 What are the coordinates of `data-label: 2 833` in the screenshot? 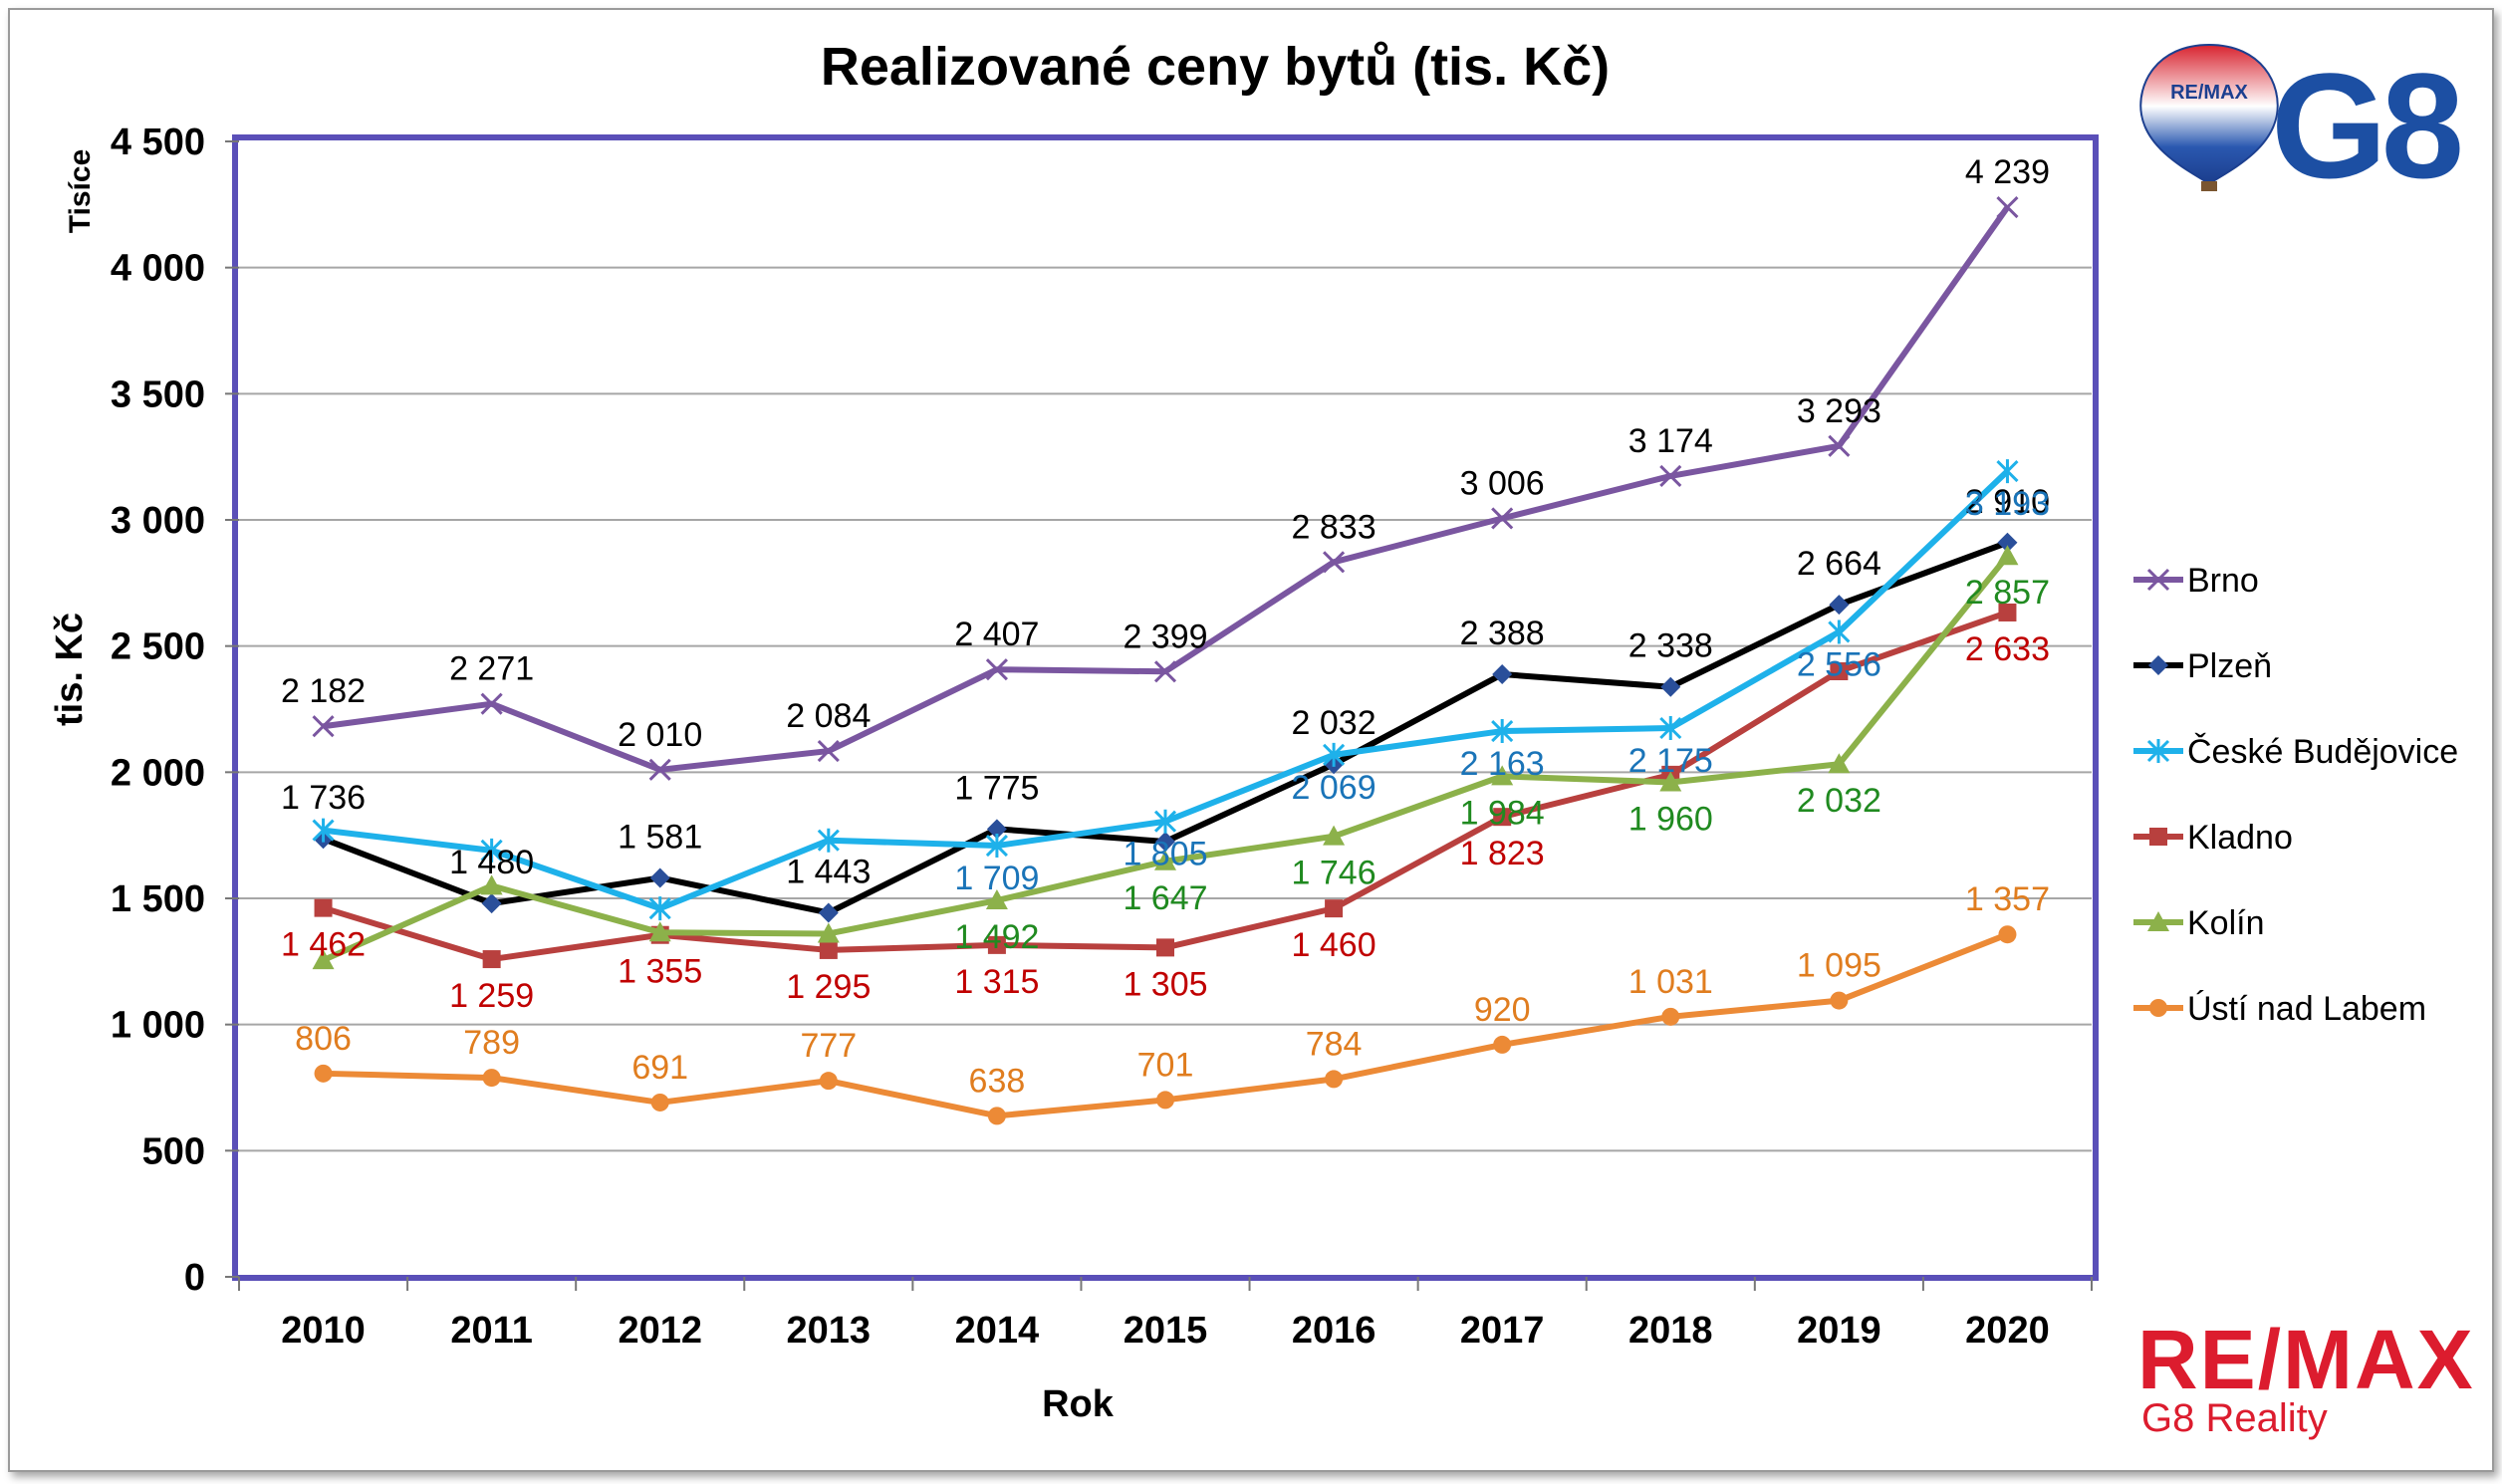 It's located at (1334, 527).